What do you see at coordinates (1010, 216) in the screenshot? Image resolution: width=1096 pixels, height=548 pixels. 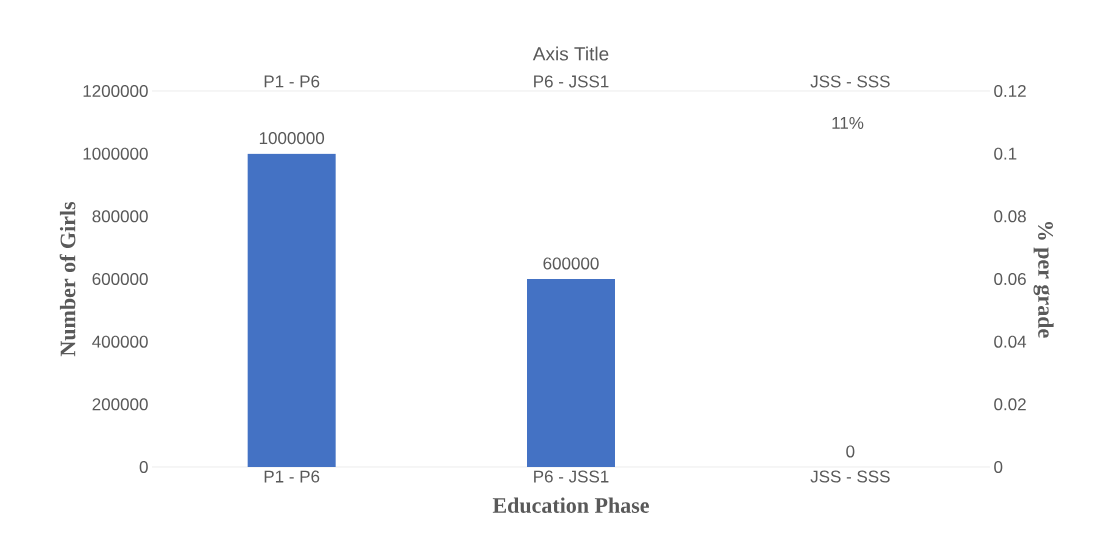 I see `y2-tick-label: 0.08` at bounding box center [1010, 216].